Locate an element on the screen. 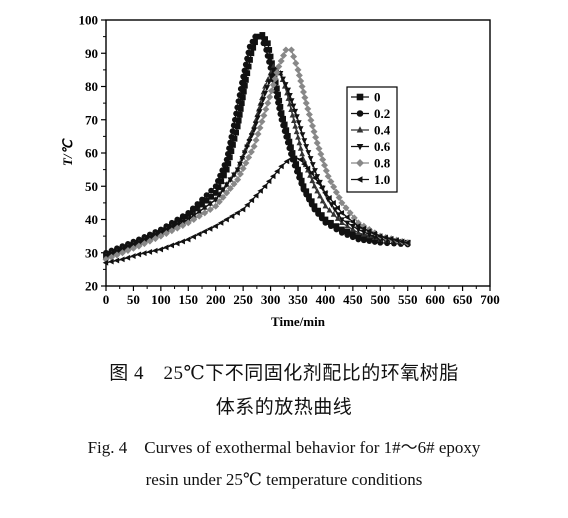  x-tick-label: 350 is located at coordinates (298, 299).